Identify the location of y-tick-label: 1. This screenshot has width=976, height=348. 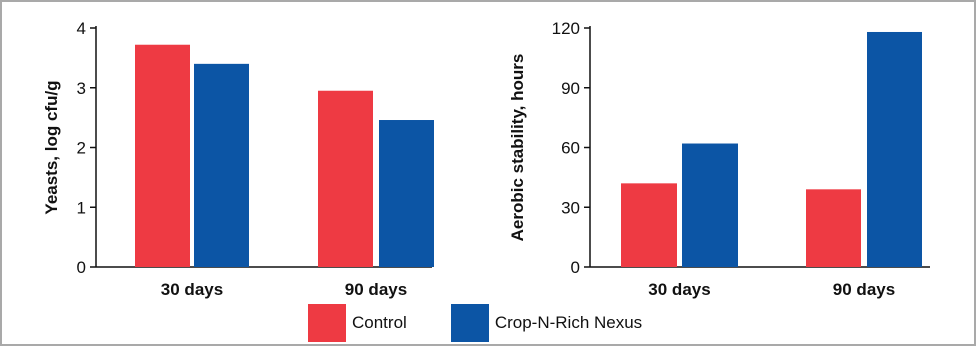
(81, 207).